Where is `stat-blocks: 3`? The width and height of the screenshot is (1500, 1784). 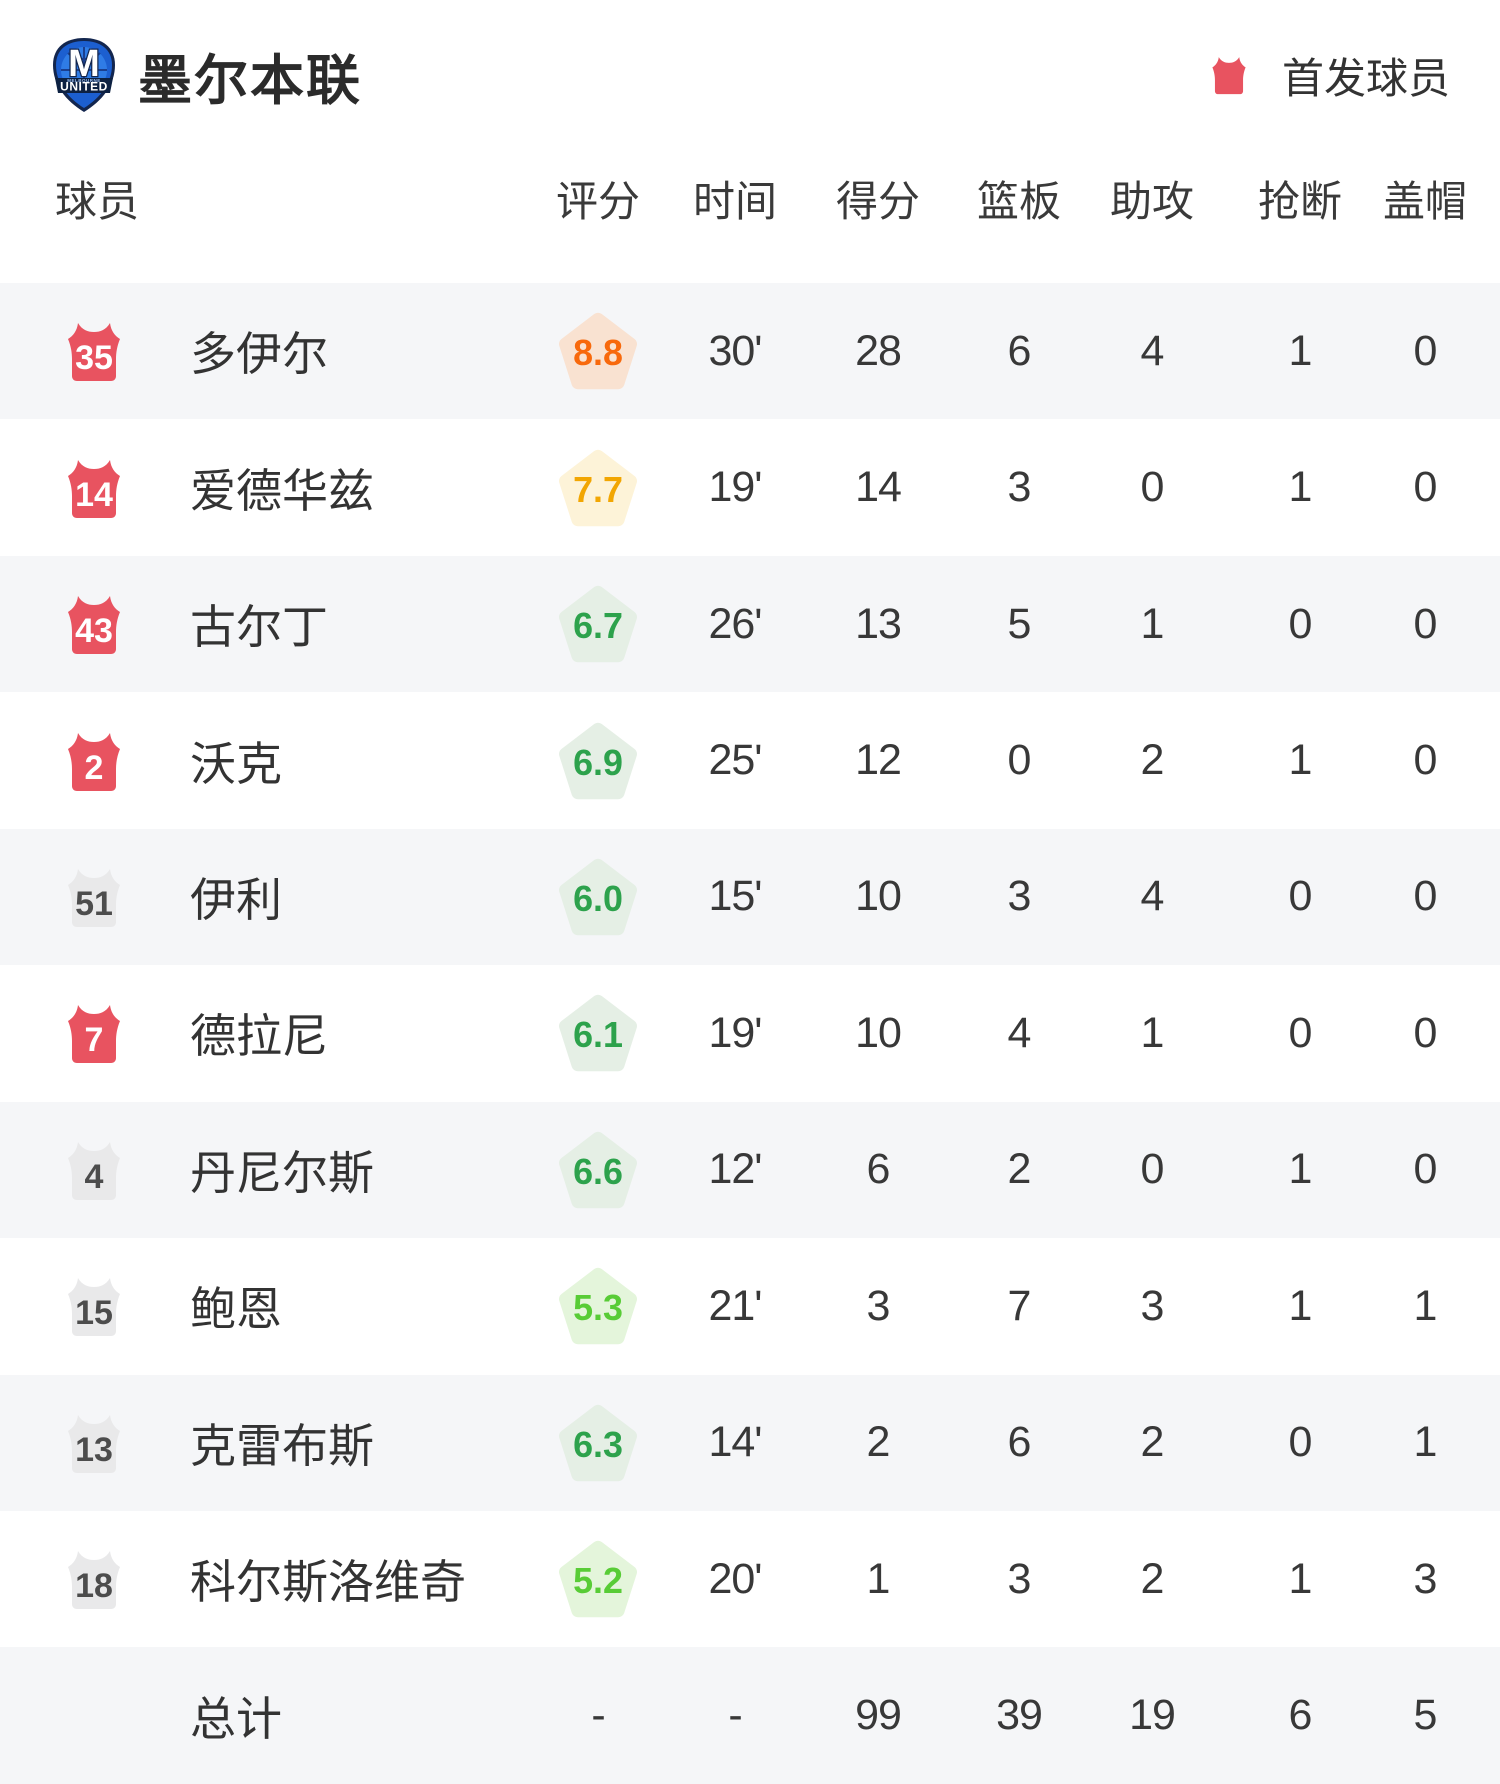 stat-blocks: 3 is located at coordinates (1425, 1578).